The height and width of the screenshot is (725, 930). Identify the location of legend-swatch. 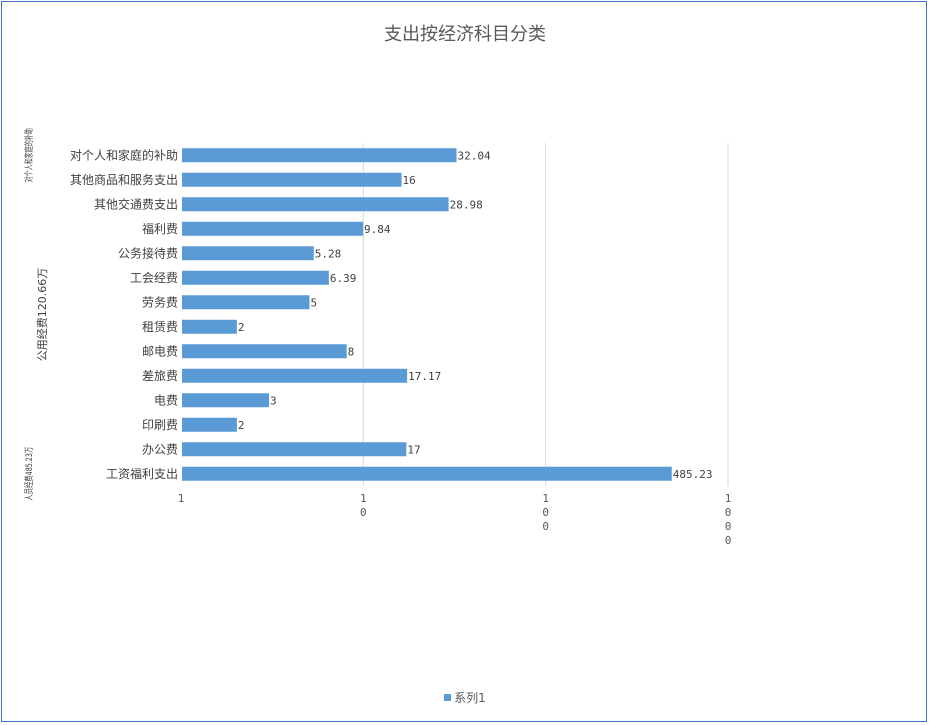
(448, 697).